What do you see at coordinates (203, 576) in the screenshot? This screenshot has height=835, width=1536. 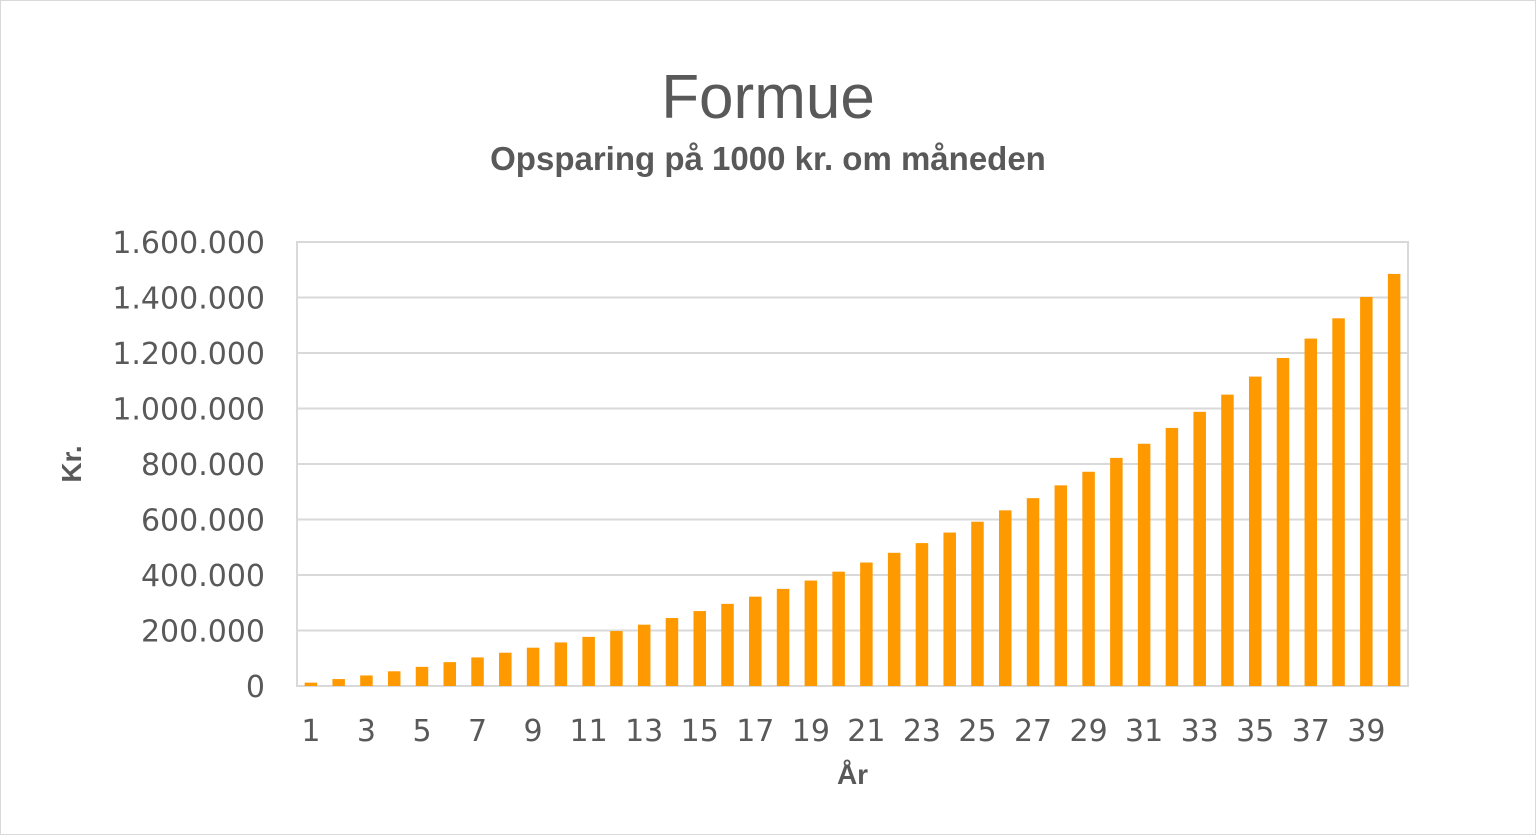 I see `y-tick-label: 400.000` at bounding box center [203, 576].